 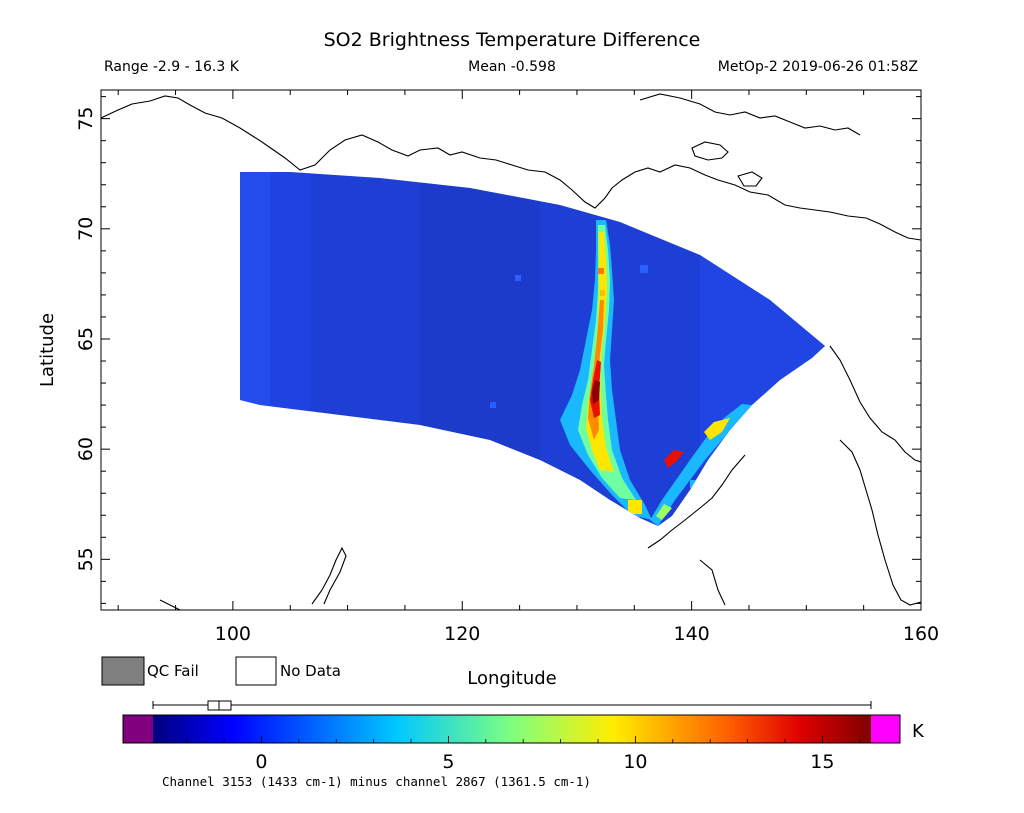 I want to click on qc-fail-swatch, so click(x=123, y=671).